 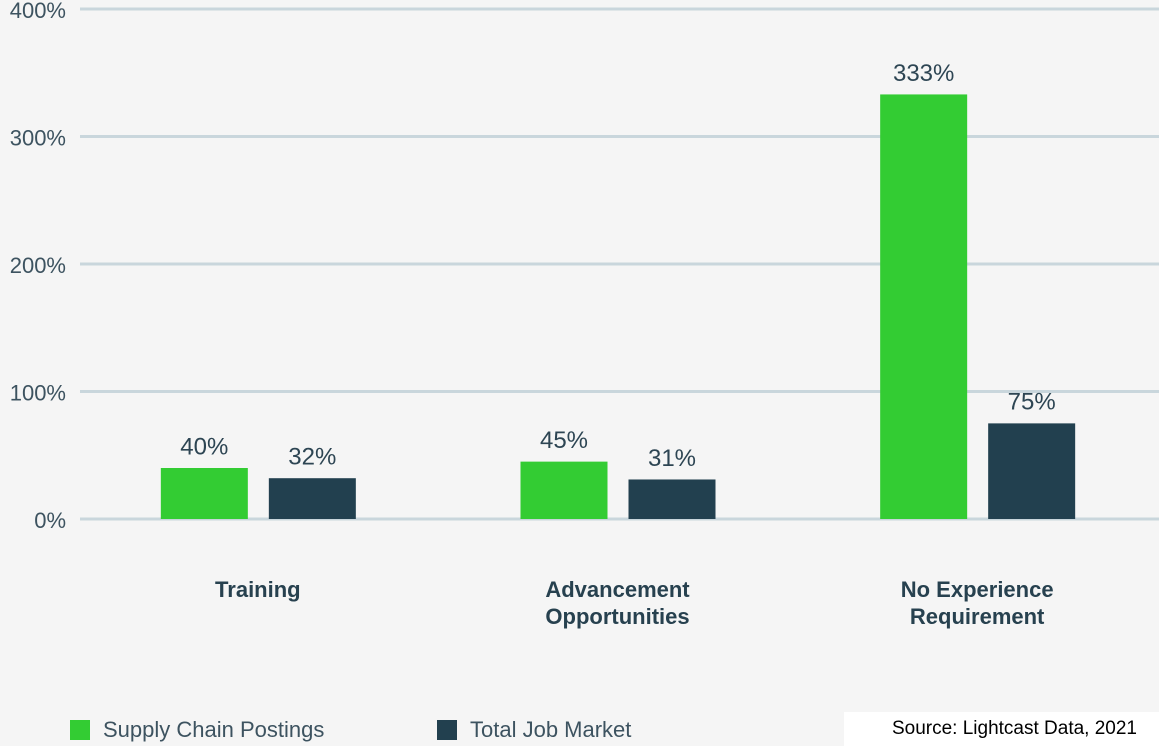 What do you see at coordinates (38, 11) in the screenshot?
I see `y-tick-label: 400%` at bounding box center [38, 11].